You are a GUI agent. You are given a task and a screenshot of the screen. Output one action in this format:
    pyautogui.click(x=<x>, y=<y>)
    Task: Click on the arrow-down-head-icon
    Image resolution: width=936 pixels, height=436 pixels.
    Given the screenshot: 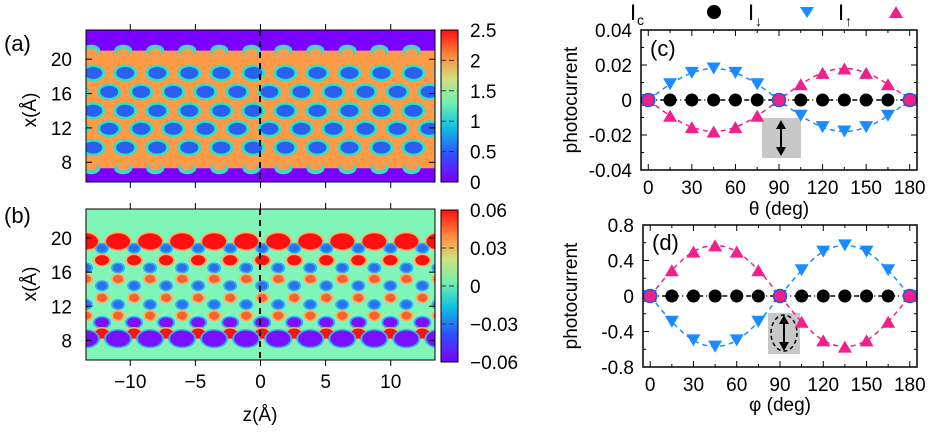 What is the action you would take?
    pyautogui.click(x=784, y=346)
    